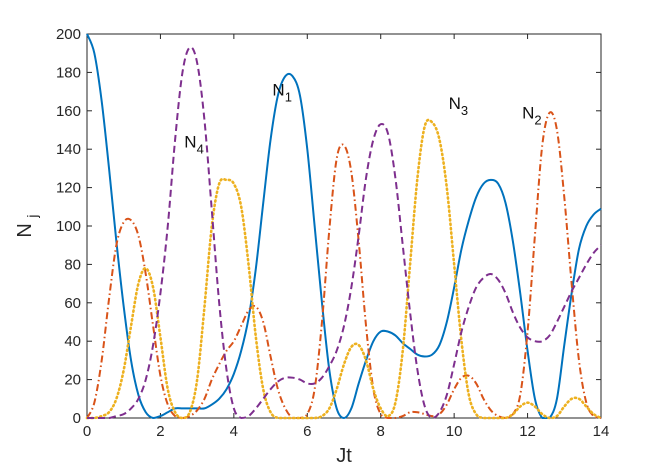 The image size is (664, 470). I want to click on annotation-label: N2, so click(532, 115).